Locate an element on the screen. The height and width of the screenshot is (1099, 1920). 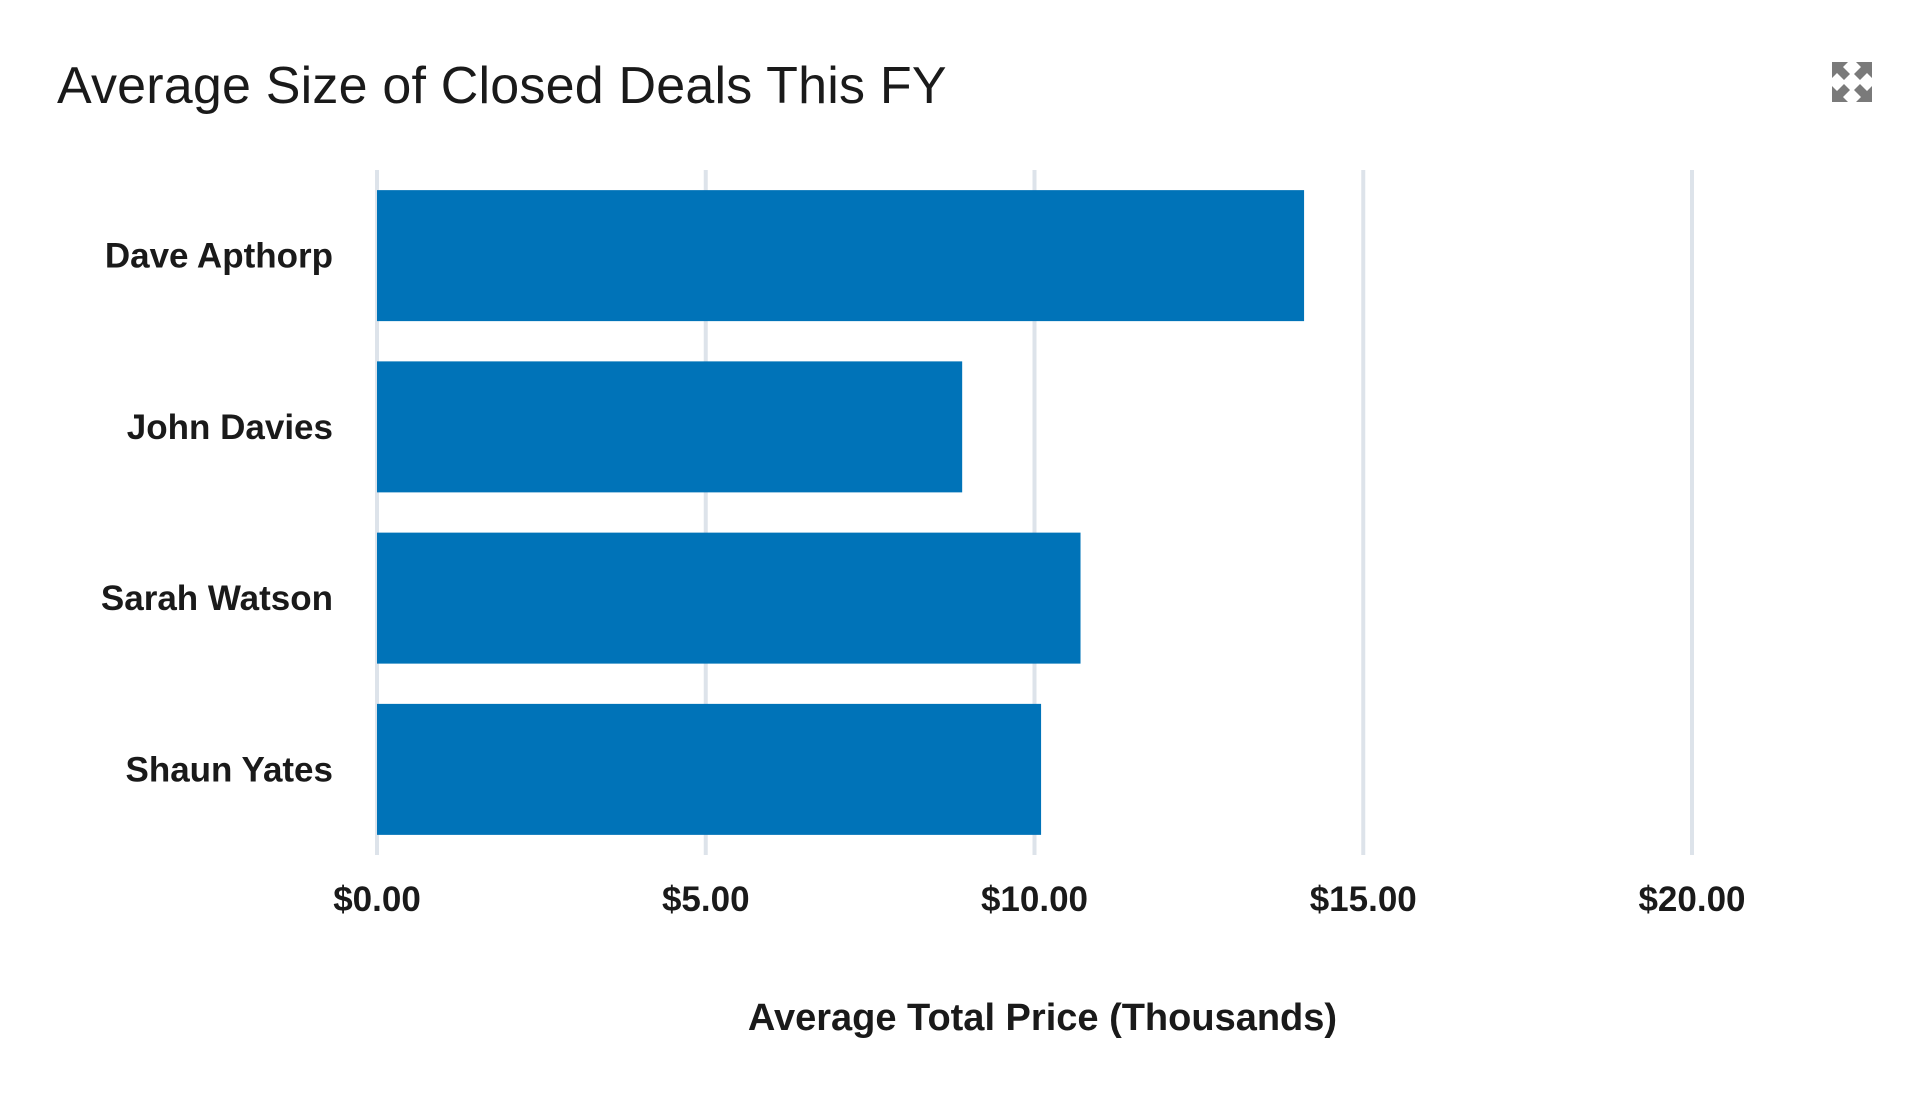
x-tick-label: $15.00 is located at coordinates (1363, 899).